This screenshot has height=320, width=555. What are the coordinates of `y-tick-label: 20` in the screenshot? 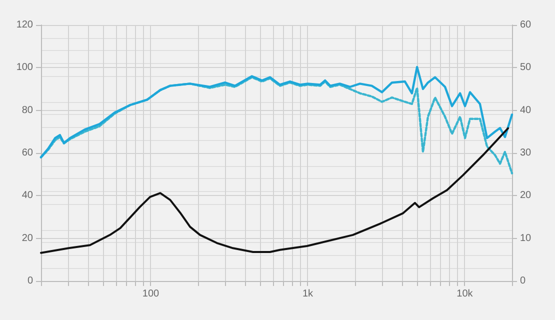 It's located at (28, 238).